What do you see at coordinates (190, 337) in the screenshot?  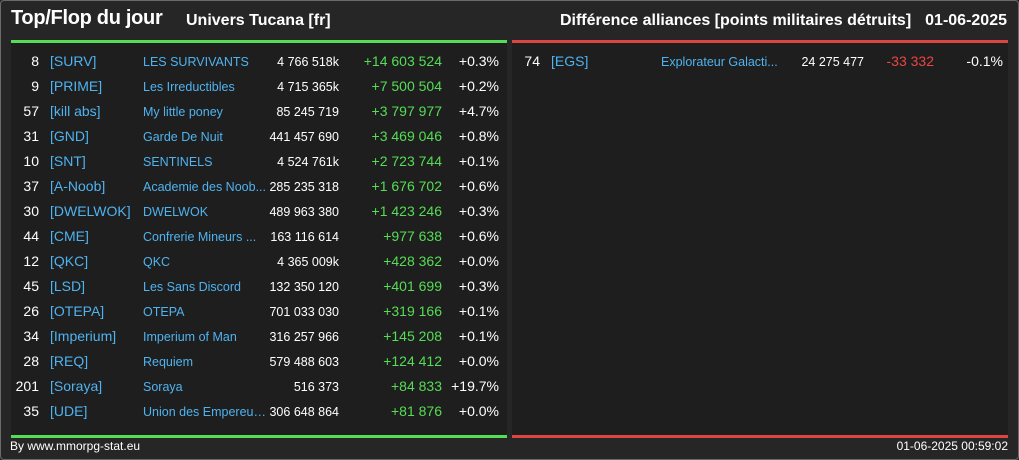 I see `alliance-name-link: Imperium of Man` at bounding box center [190, 337].